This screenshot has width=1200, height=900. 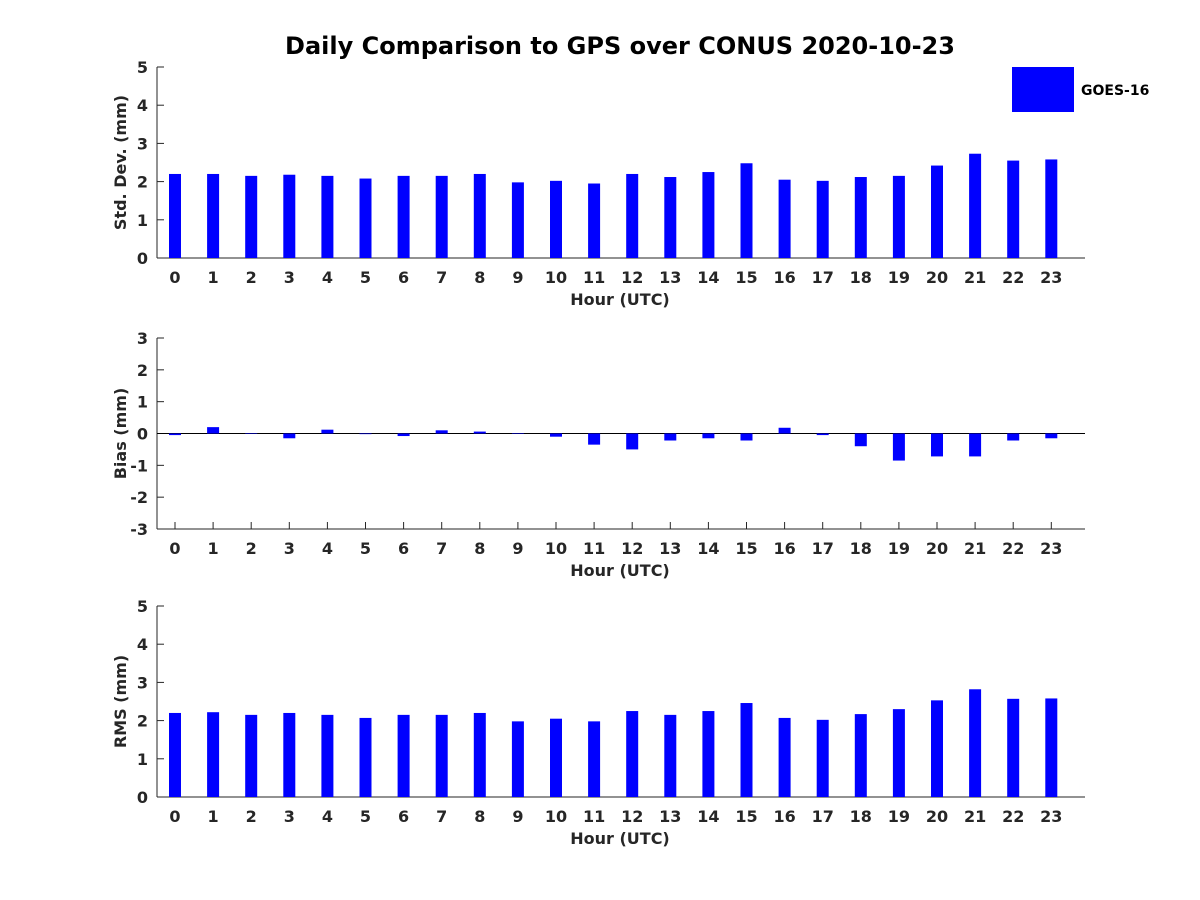 I want to click on bias-y-tick-label: 0, so click(x=142, y=434).